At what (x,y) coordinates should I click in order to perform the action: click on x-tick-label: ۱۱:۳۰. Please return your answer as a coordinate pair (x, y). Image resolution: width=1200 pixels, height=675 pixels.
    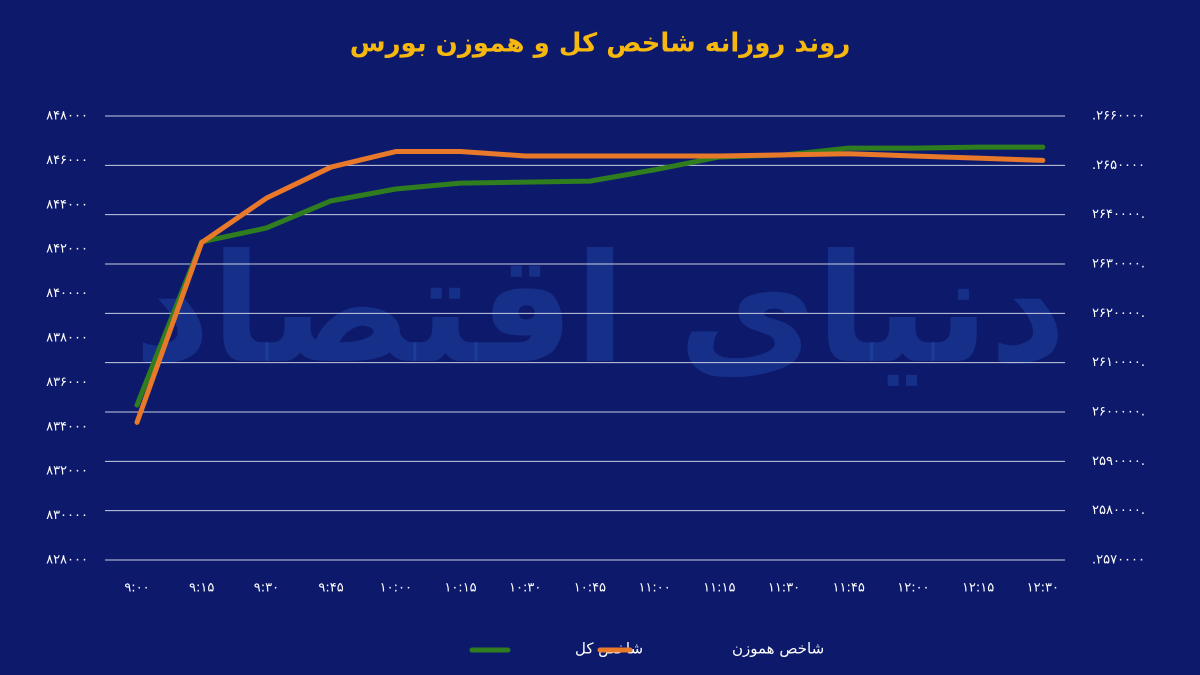
    Looking at the image, I should click on (784, 588).